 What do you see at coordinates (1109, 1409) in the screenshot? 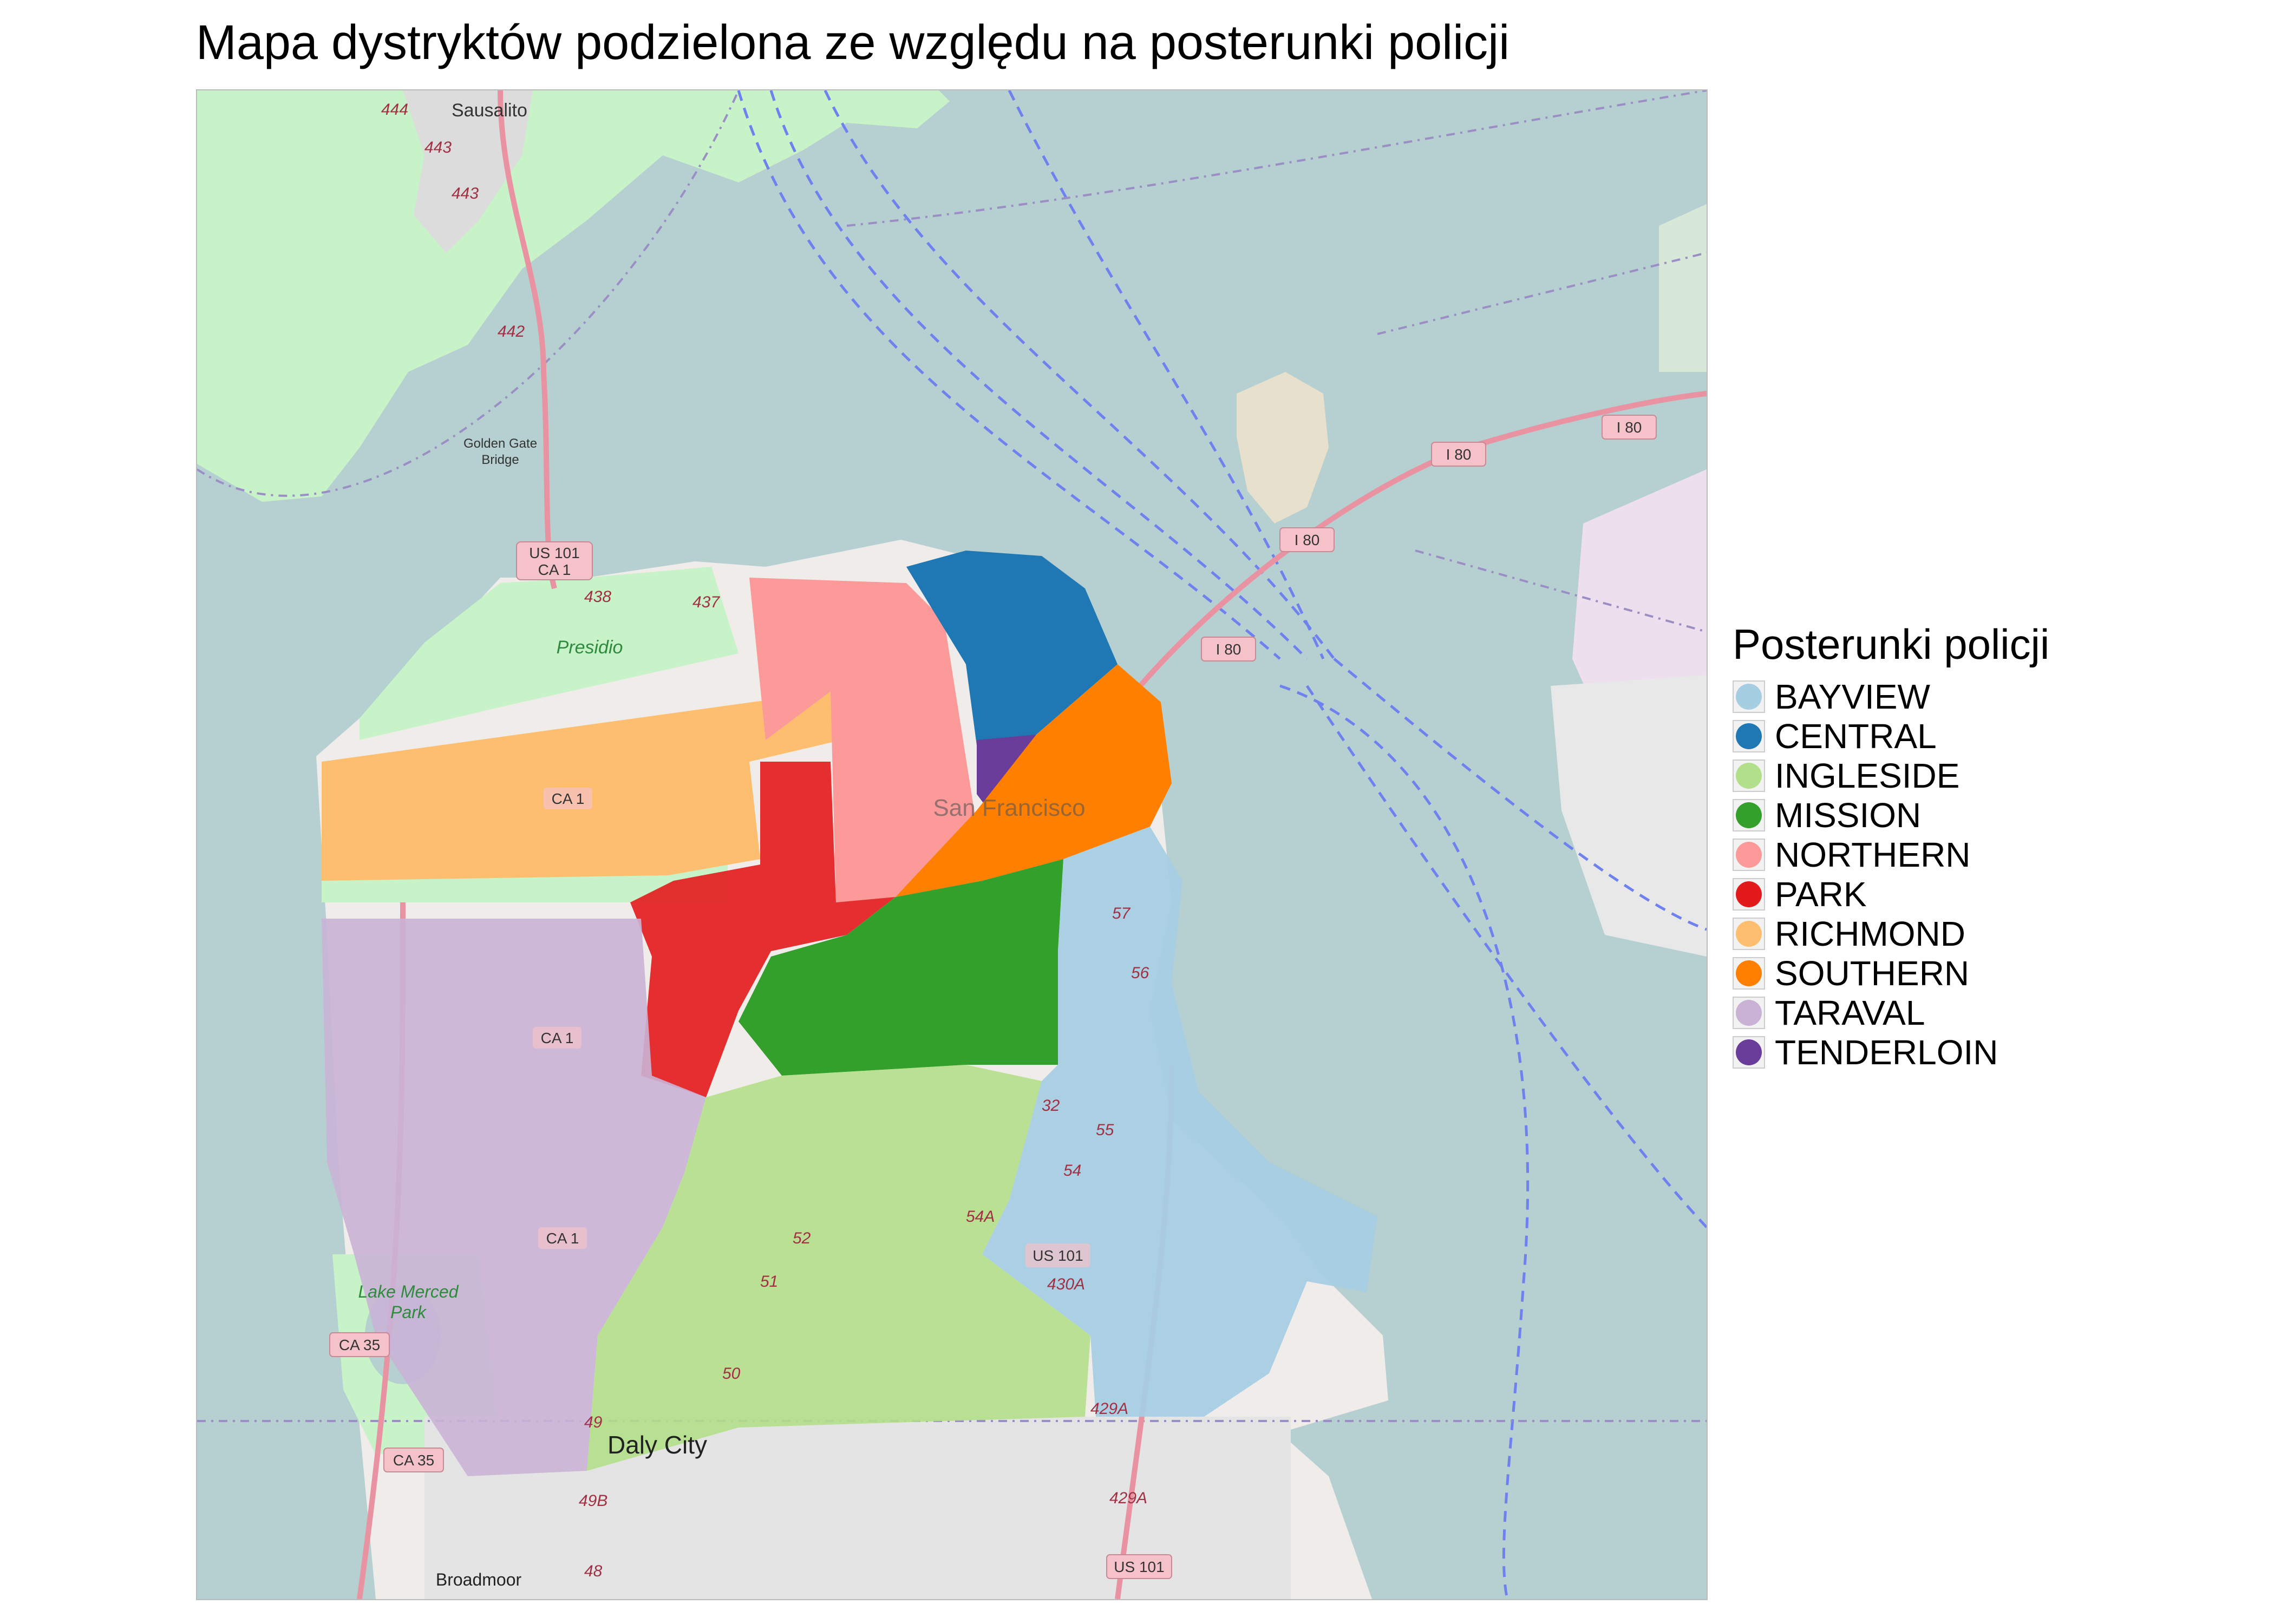
I see `exit-429a-a: 429A` at bounding box center [1109, 1409].